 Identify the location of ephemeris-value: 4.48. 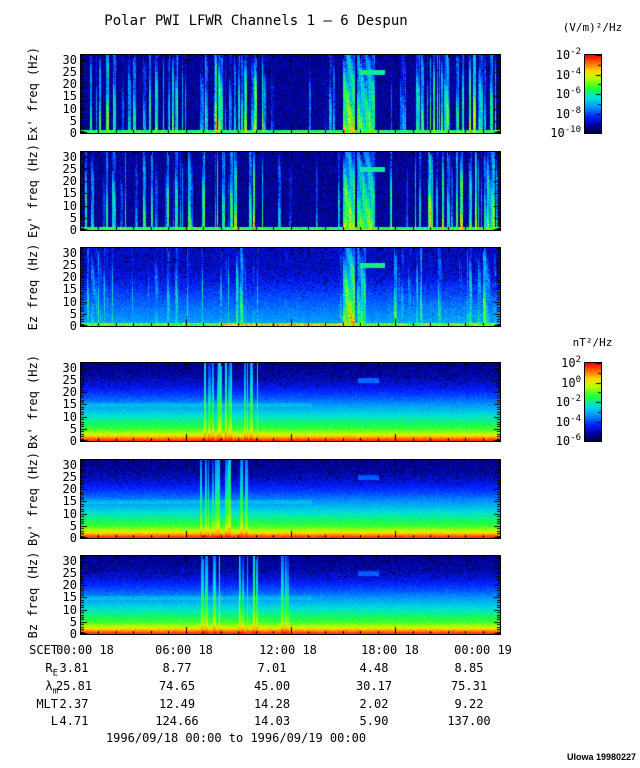
(374, 668).